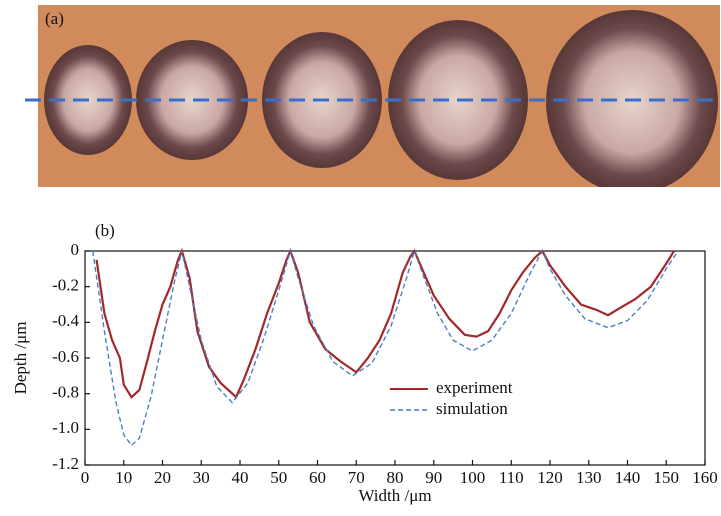 The height and width of the screenshot is (516, 721). I want to click on x-tick-label: 140, so click(628, 477).